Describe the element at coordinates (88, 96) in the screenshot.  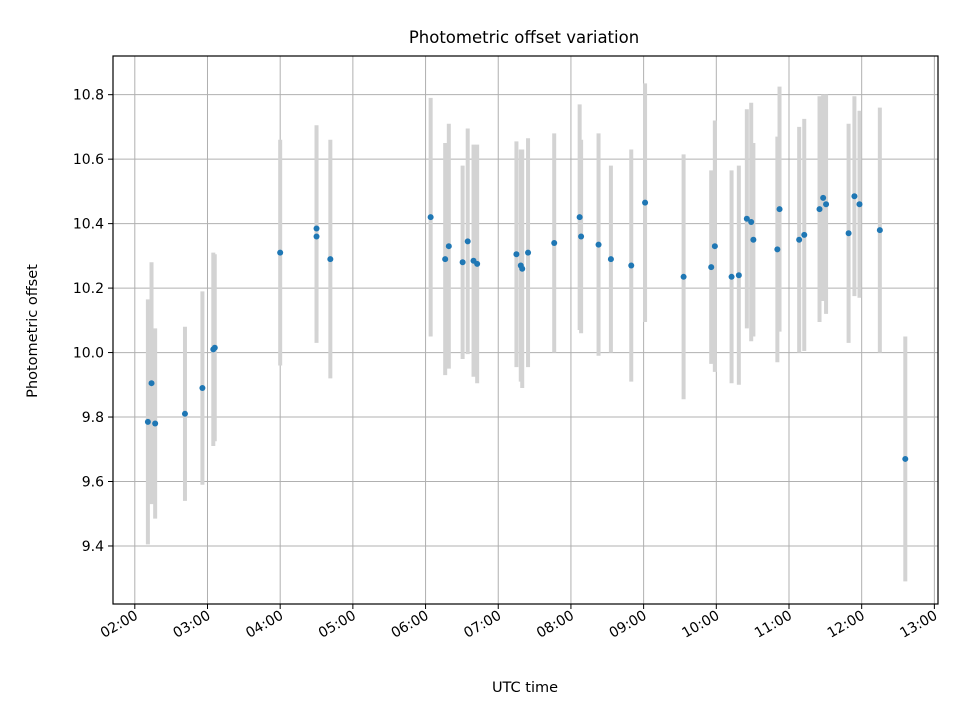
I see `y-tick-label: 10.8` at that location.